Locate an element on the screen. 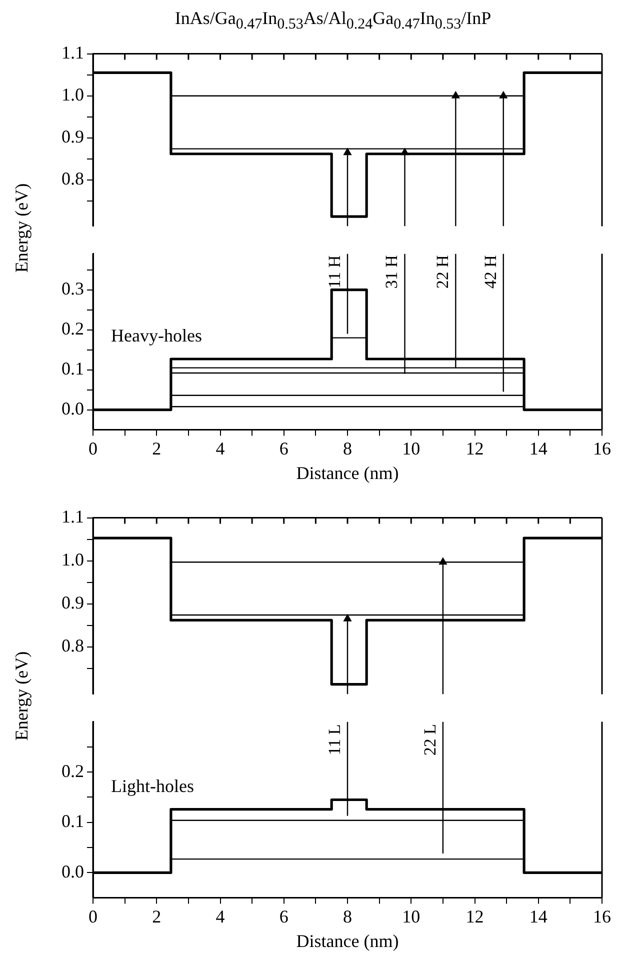 The height and width of the screenshot is (963, 635). annotation: 11 L is located at coordinates (334, 740).